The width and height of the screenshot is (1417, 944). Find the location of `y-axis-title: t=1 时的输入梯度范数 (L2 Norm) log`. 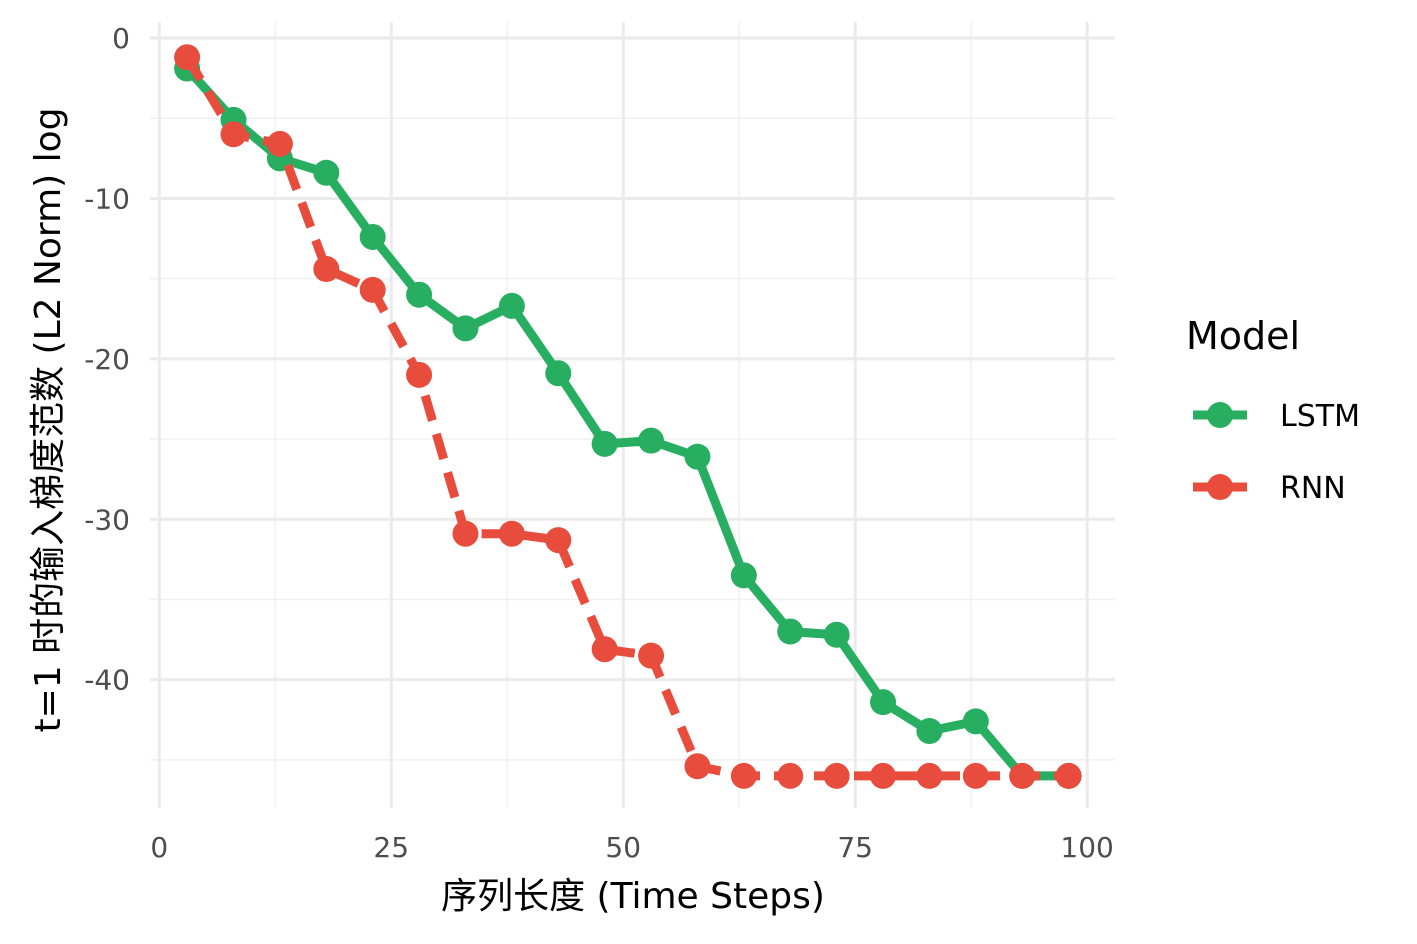

y-axis-title: t=1 时的输入梯度范数 (L2 Norm) log is located at coordinates (48, 419).